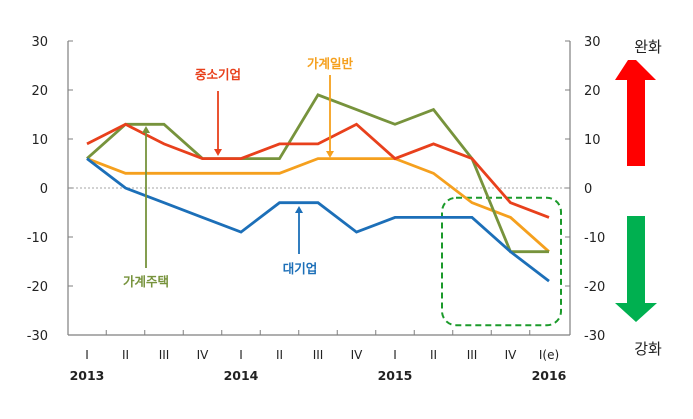 The image size is (693, 419). I want to click on year-label: 2013, so click(87, 375).